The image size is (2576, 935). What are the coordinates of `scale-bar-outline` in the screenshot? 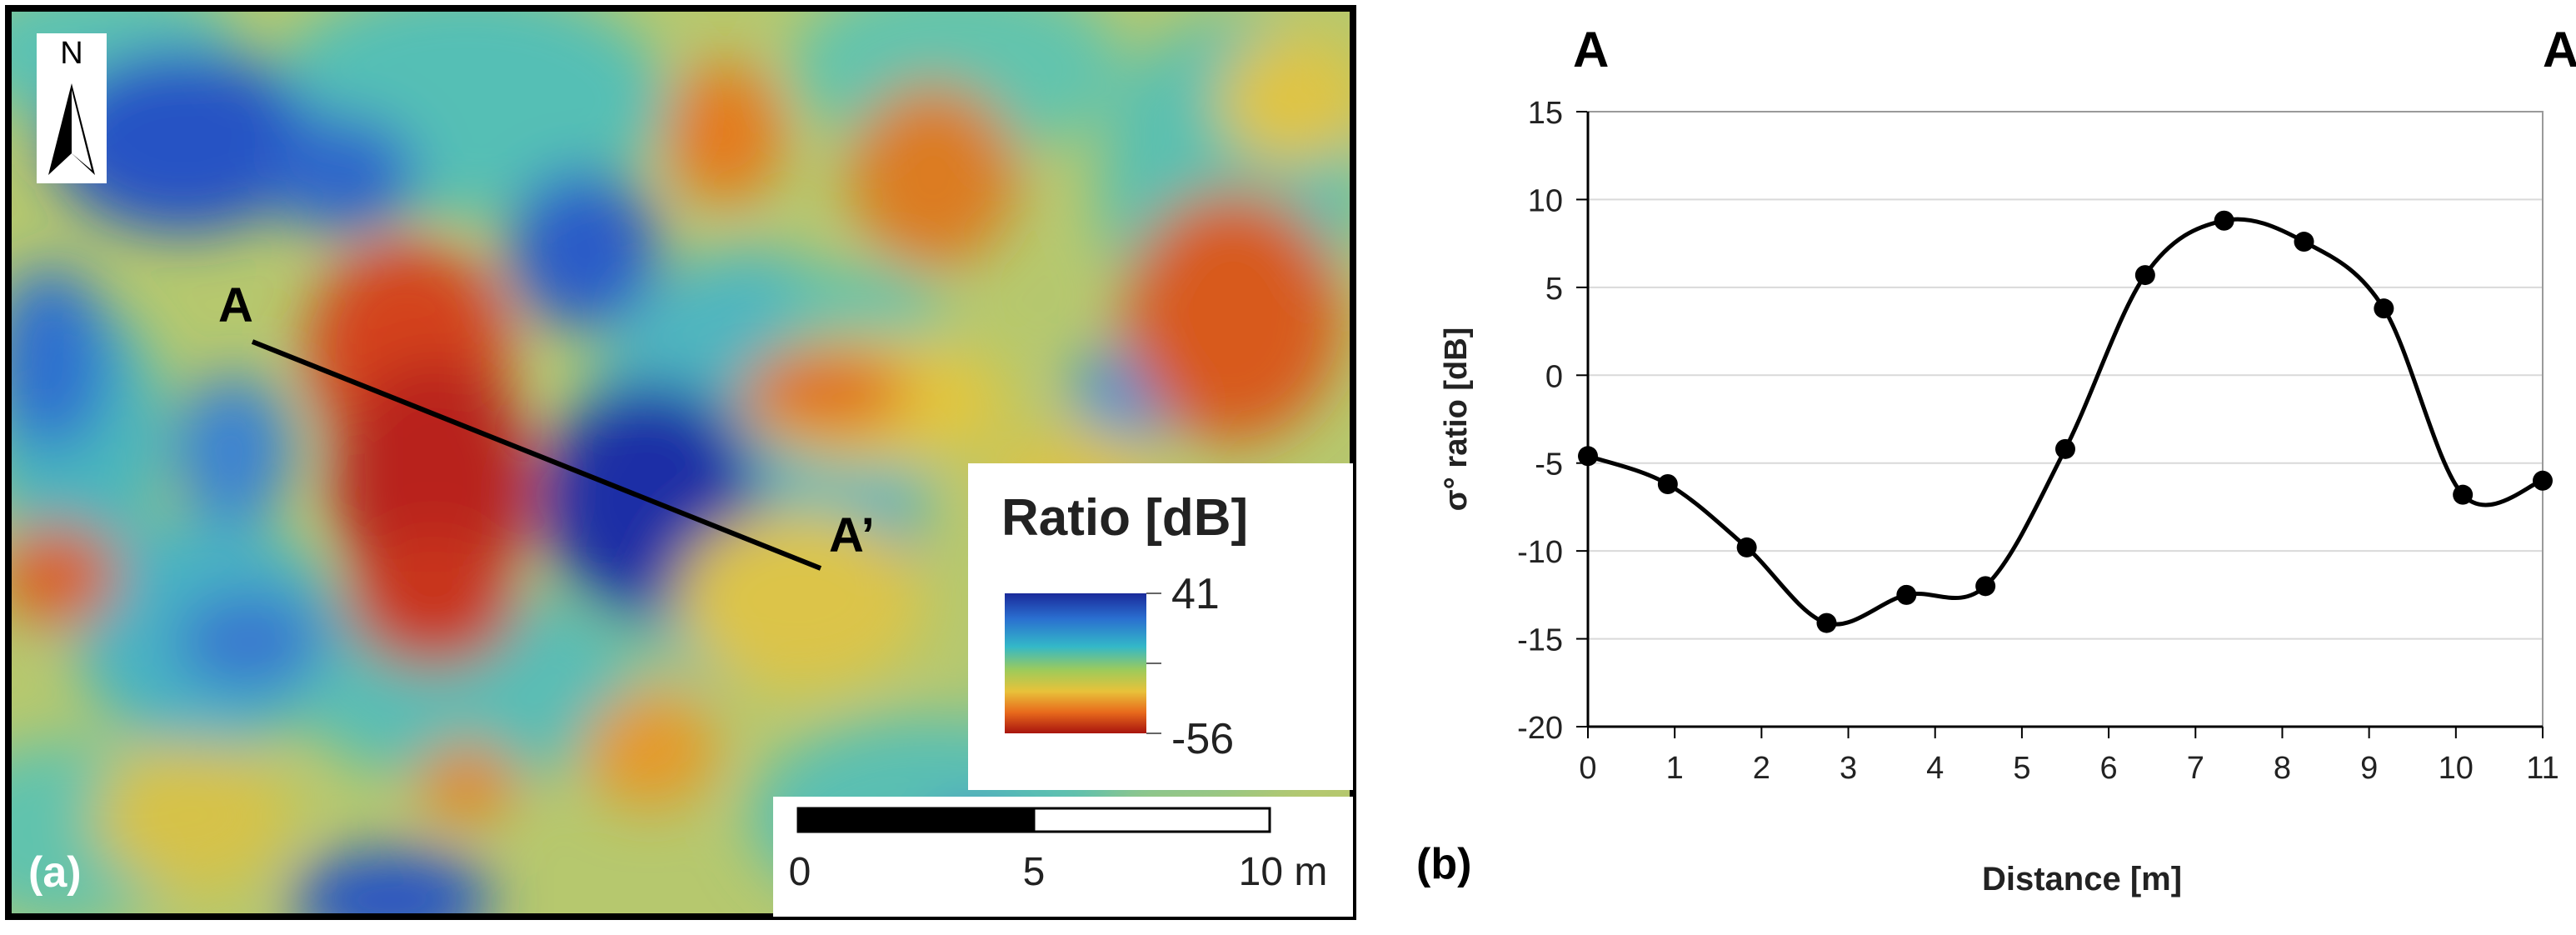 It's located at (1033, 820).